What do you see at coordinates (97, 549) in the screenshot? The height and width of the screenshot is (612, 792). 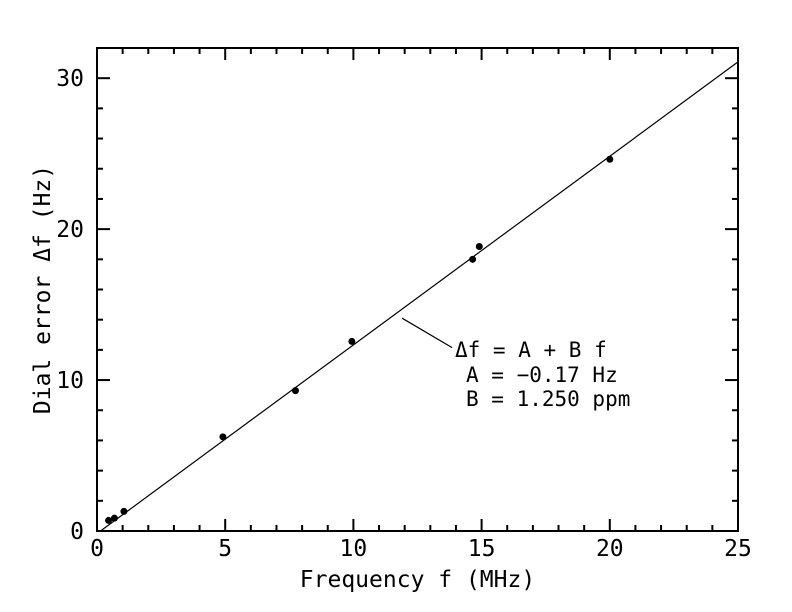 I see `x-tick-label: 0` at bounding box center [97, 549].